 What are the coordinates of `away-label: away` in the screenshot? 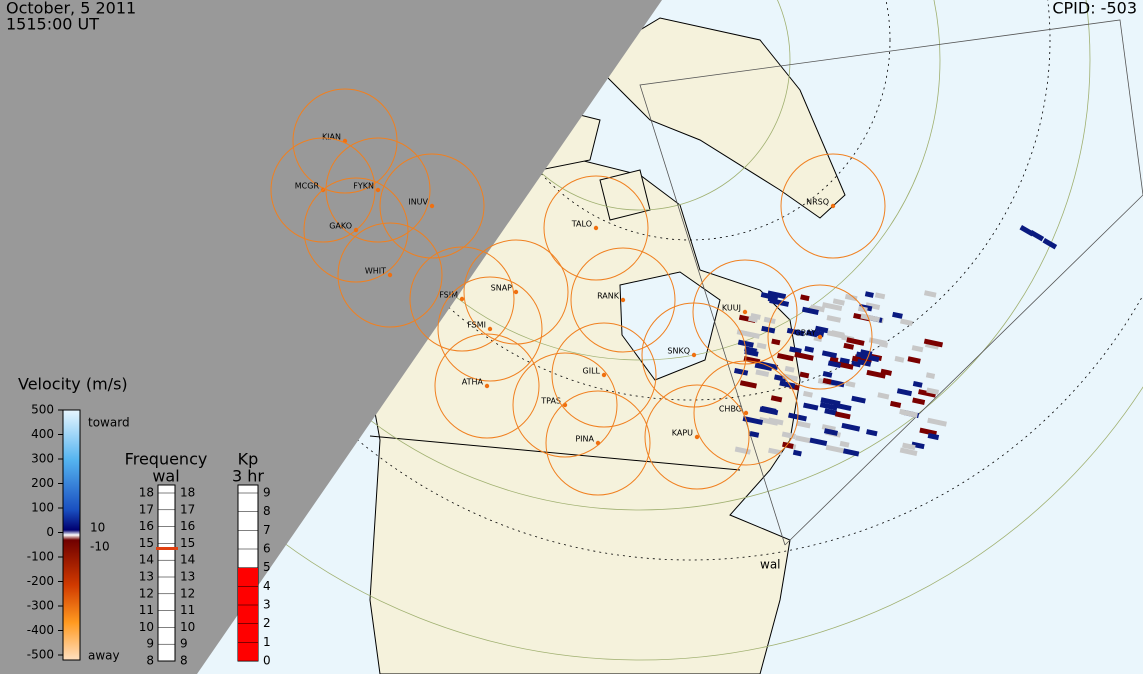 It's located at (104, 656).